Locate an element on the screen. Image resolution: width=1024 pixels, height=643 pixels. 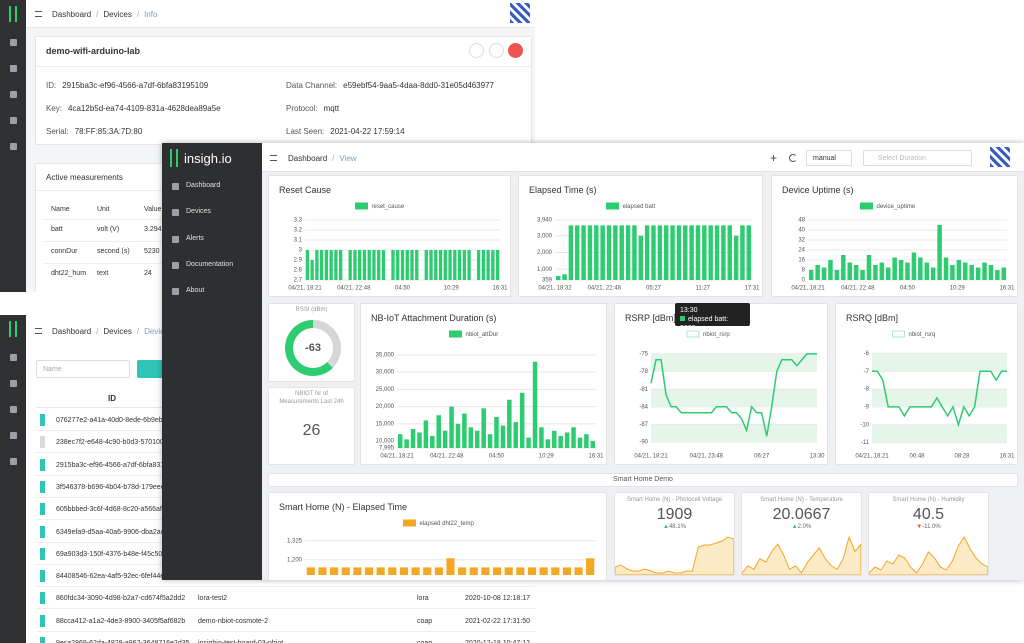
cell: 6349efa9-d5aa-40a6-9906-dba2ac7 is located at coordinates (112, 532).